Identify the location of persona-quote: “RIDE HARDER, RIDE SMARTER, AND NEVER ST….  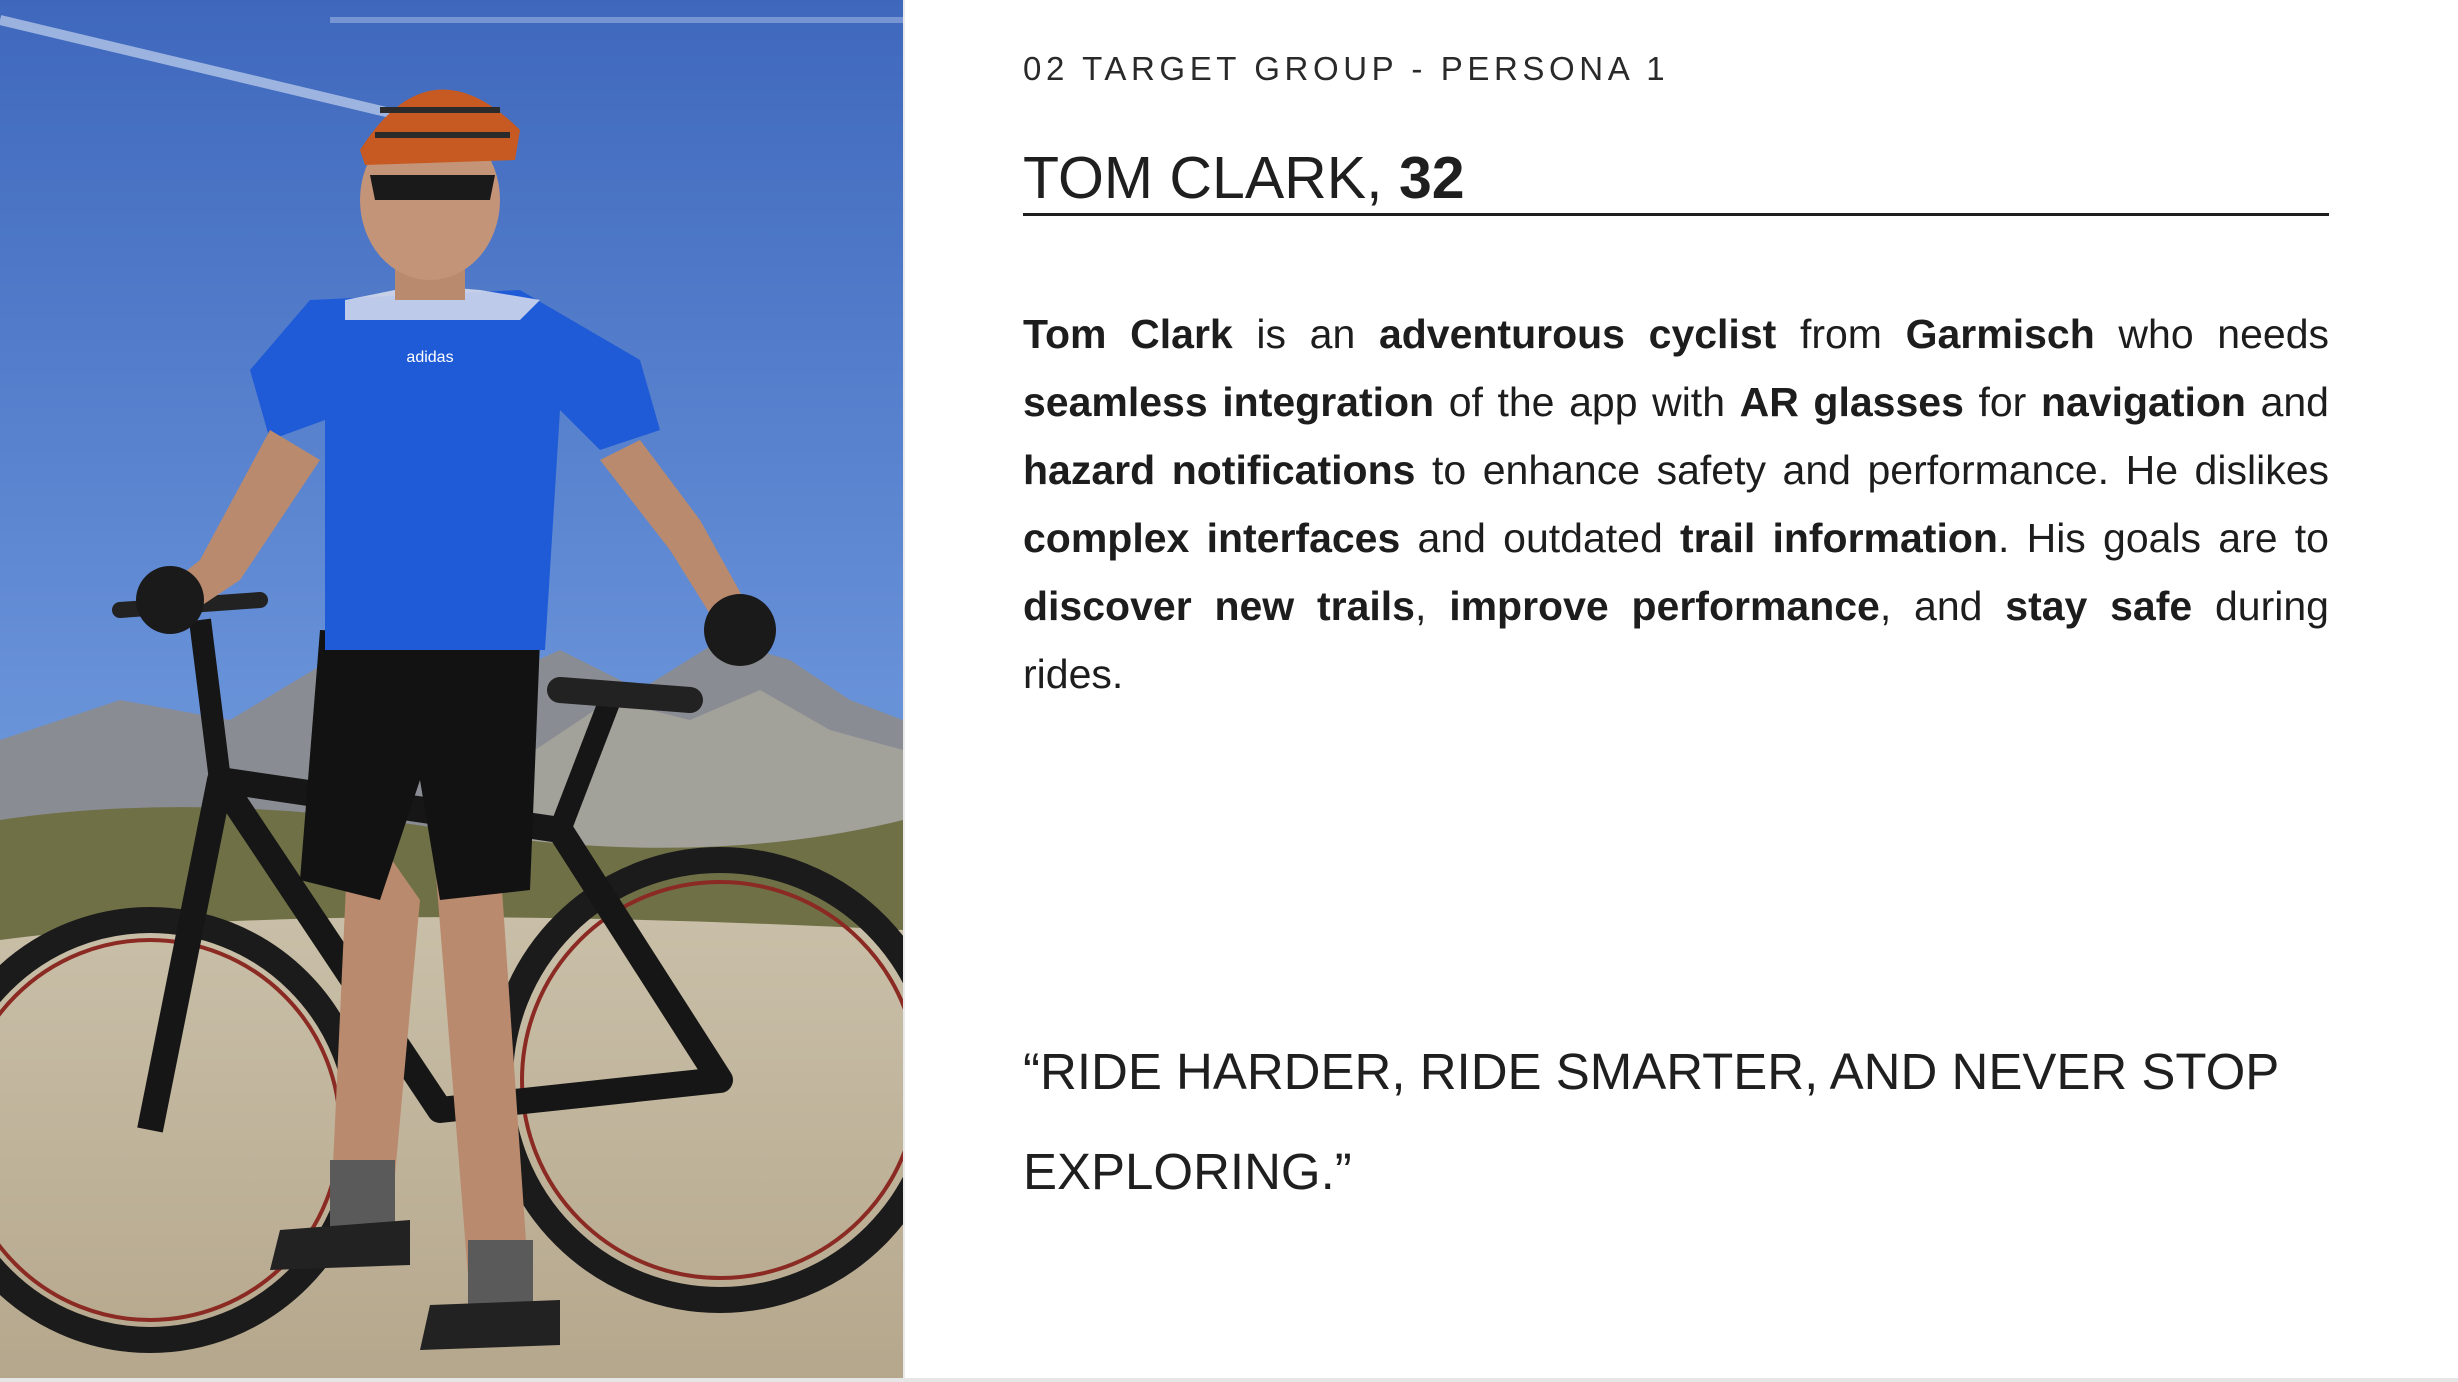
(1651, 1121).